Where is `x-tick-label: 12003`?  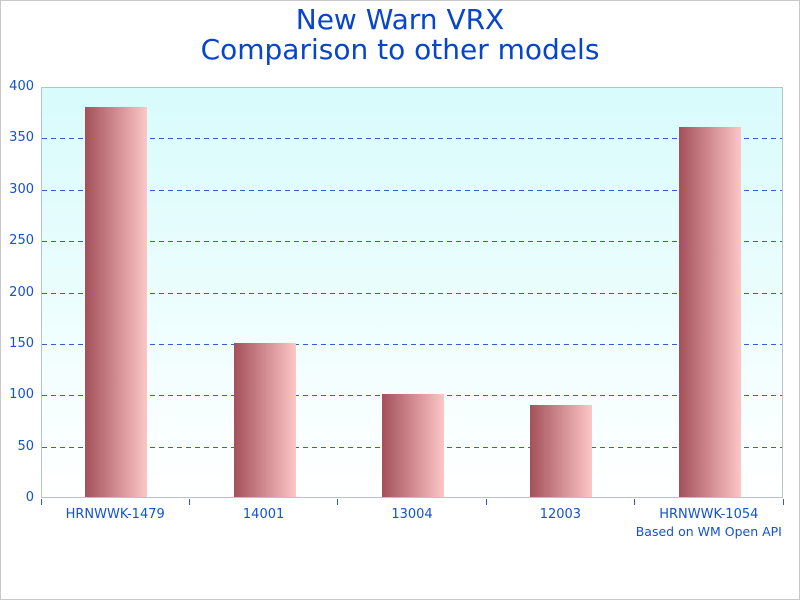 x-tick-label: 12003 is located at coordinates (560, 514).